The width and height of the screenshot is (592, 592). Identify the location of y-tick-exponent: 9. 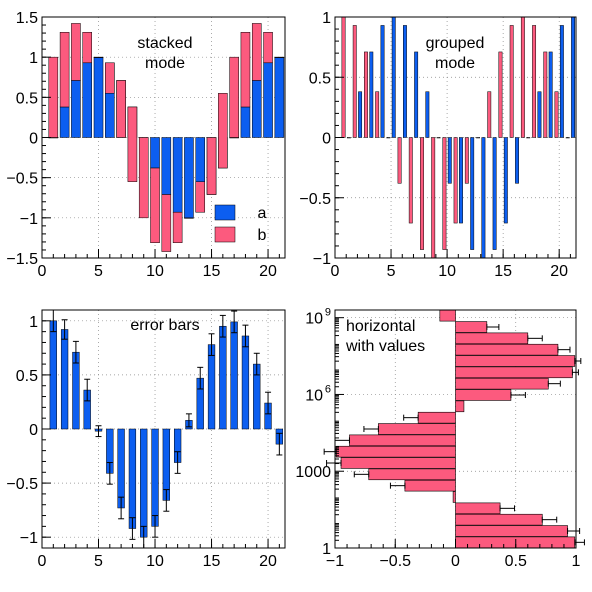
(328, 313).